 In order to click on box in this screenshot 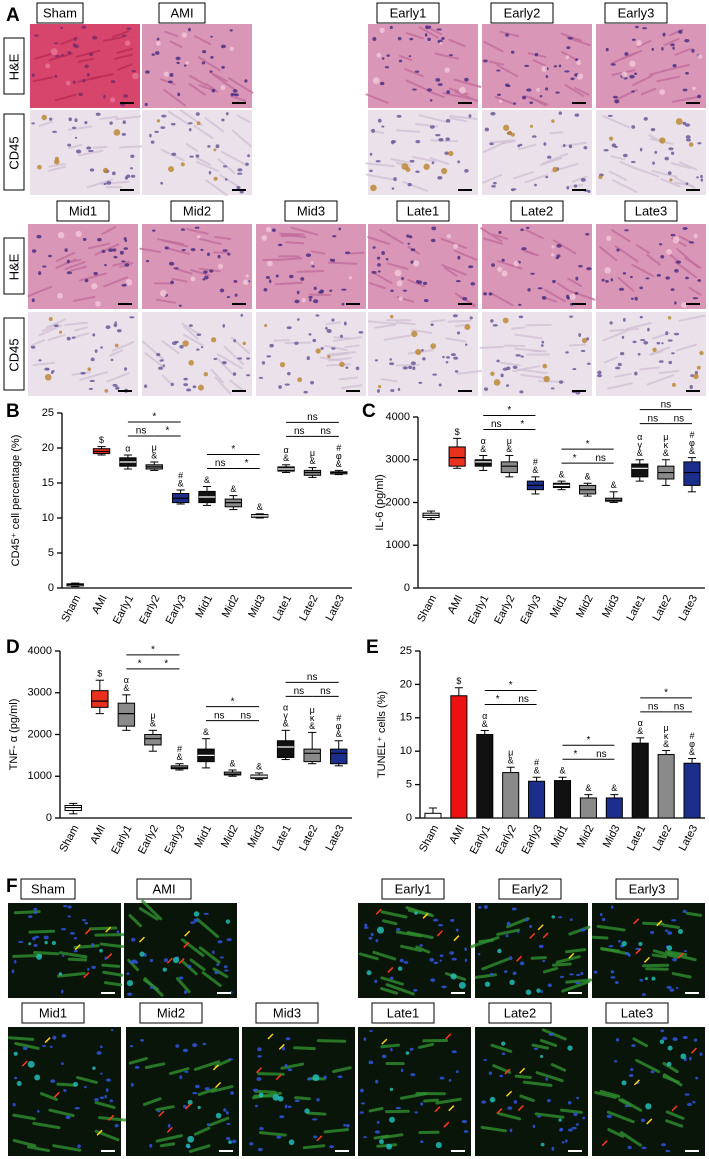, I will do `click(692, 473)`.